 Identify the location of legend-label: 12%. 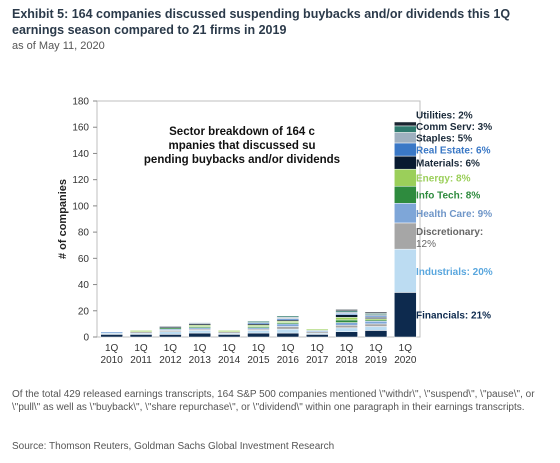
(426, 244).